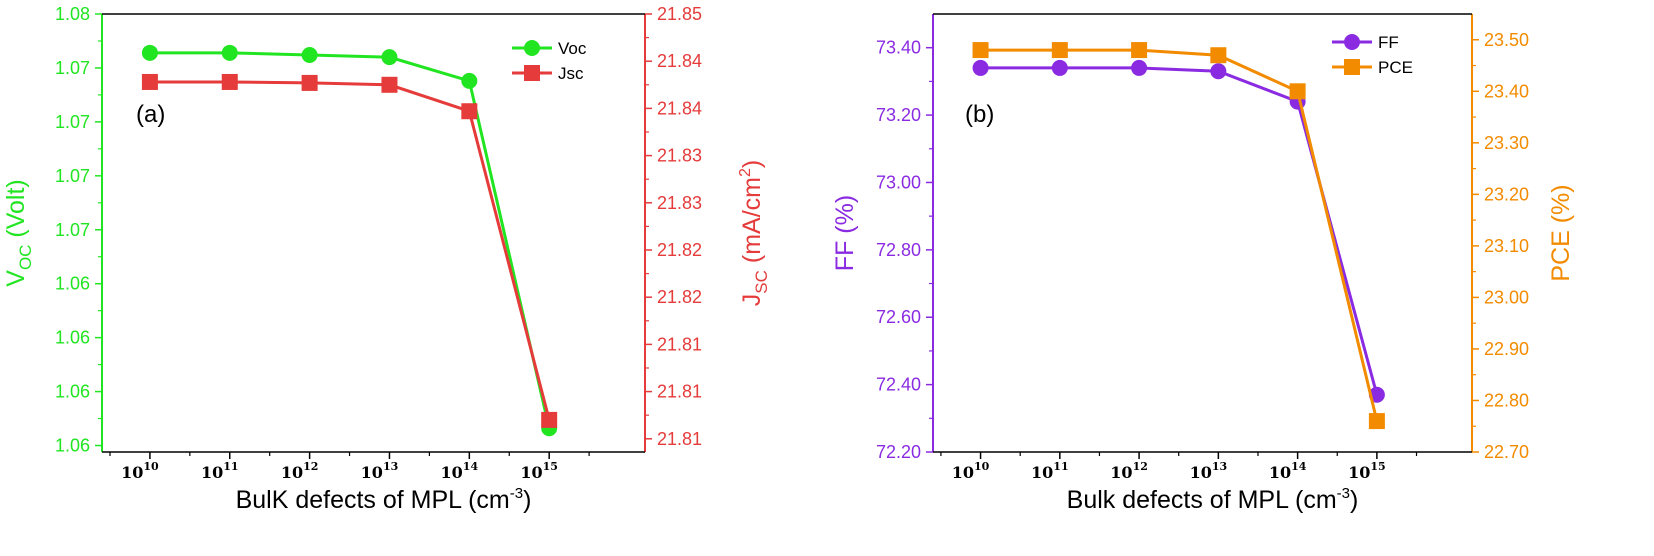 The width and height of the screenshot is (1654, 556). I want to click on legend-label: Jsc, so click(571, 73).